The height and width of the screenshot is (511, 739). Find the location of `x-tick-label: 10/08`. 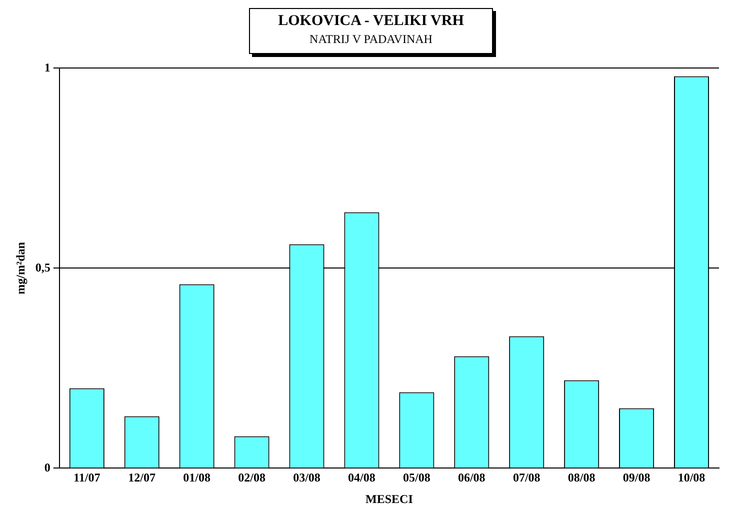

x-tick-label: 10/08 is located at coordinates (692, 477).